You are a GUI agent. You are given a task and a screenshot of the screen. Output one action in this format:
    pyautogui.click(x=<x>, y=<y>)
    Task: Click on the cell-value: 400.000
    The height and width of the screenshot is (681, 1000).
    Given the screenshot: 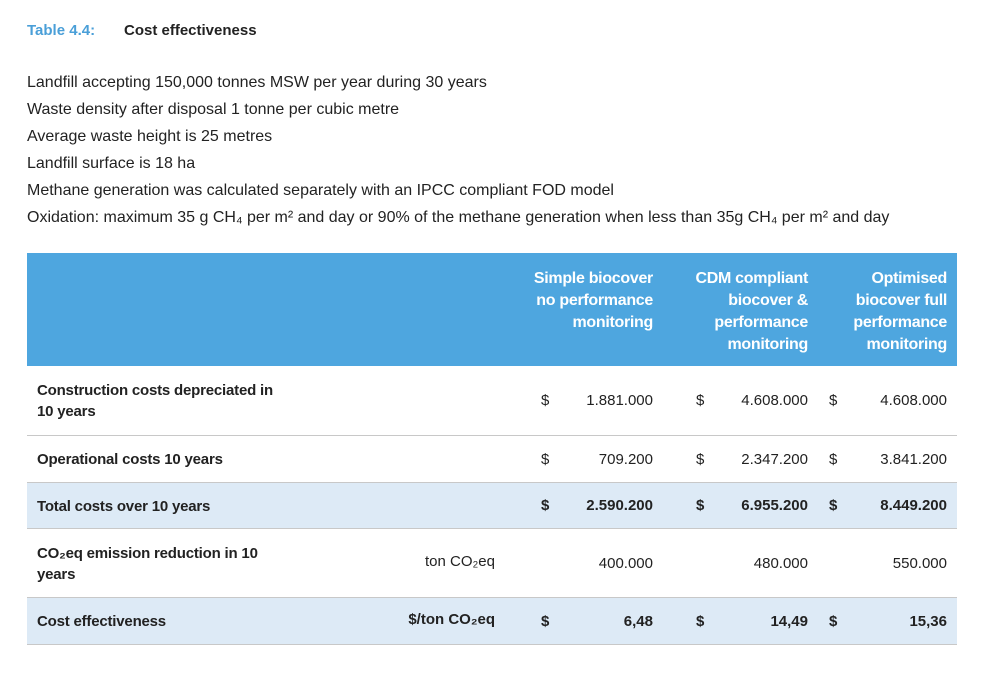 What is the action you would take?
    pyautogui.click(x=625, y=563)
    